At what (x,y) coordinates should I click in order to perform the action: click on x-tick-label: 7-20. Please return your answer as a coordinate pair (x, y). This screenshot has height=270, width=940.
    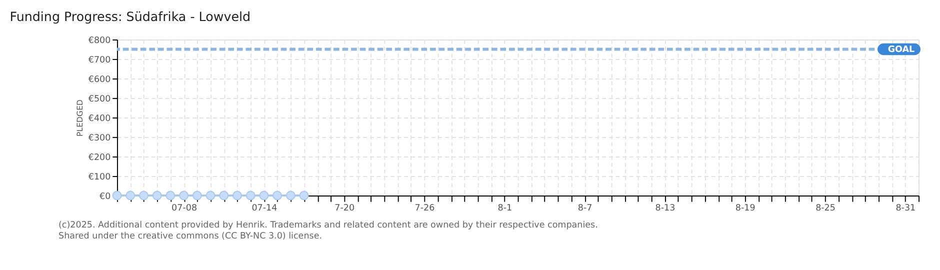
    Looking at the image, I should click on (344, 209).